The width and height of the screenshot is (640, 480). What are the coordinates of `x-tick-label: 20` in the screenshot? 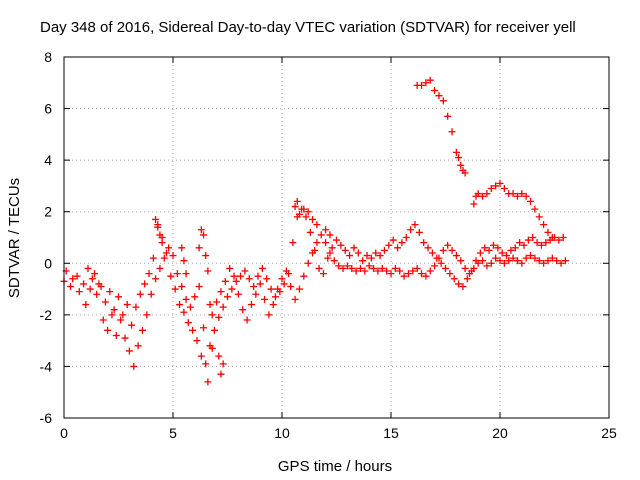 It's located at (500, 433).